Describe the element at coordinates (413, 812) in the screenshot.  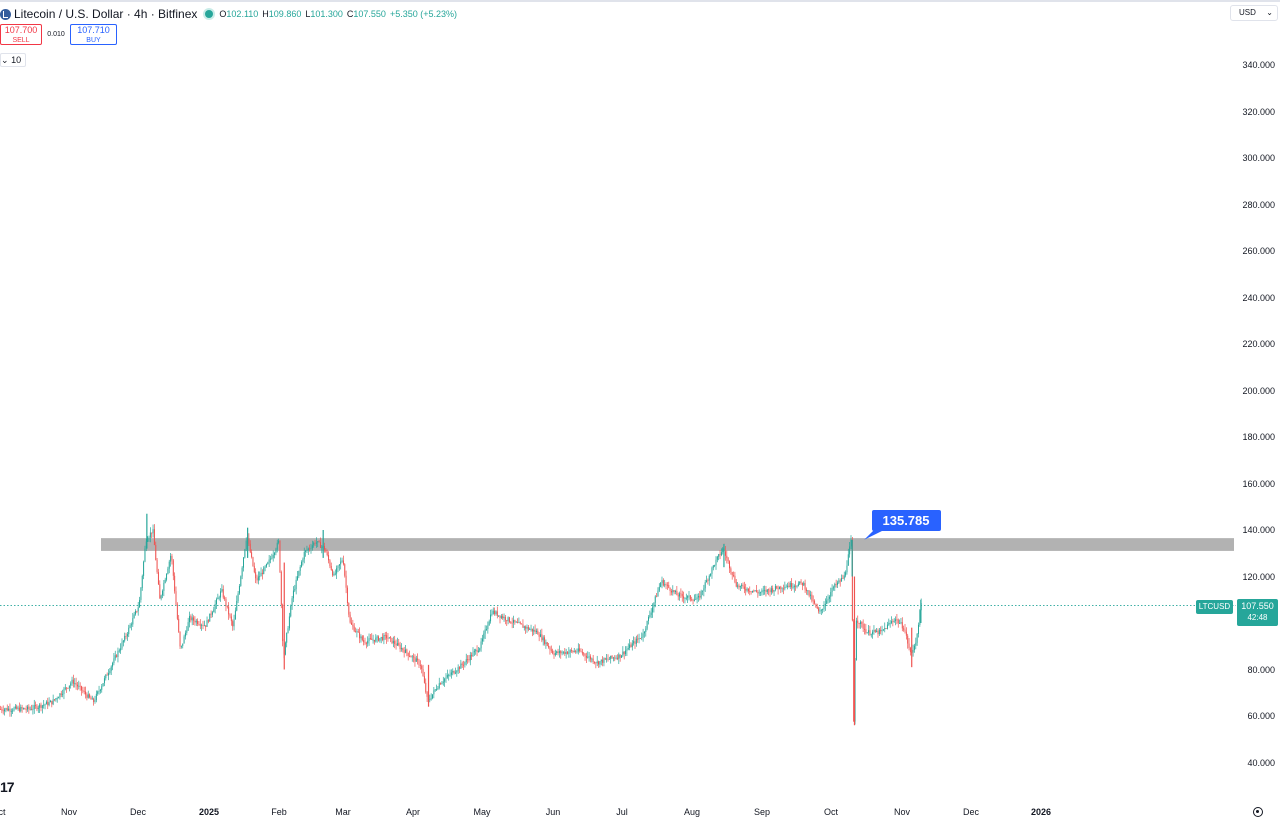
I see `time-axis-label: Apr` at that location.